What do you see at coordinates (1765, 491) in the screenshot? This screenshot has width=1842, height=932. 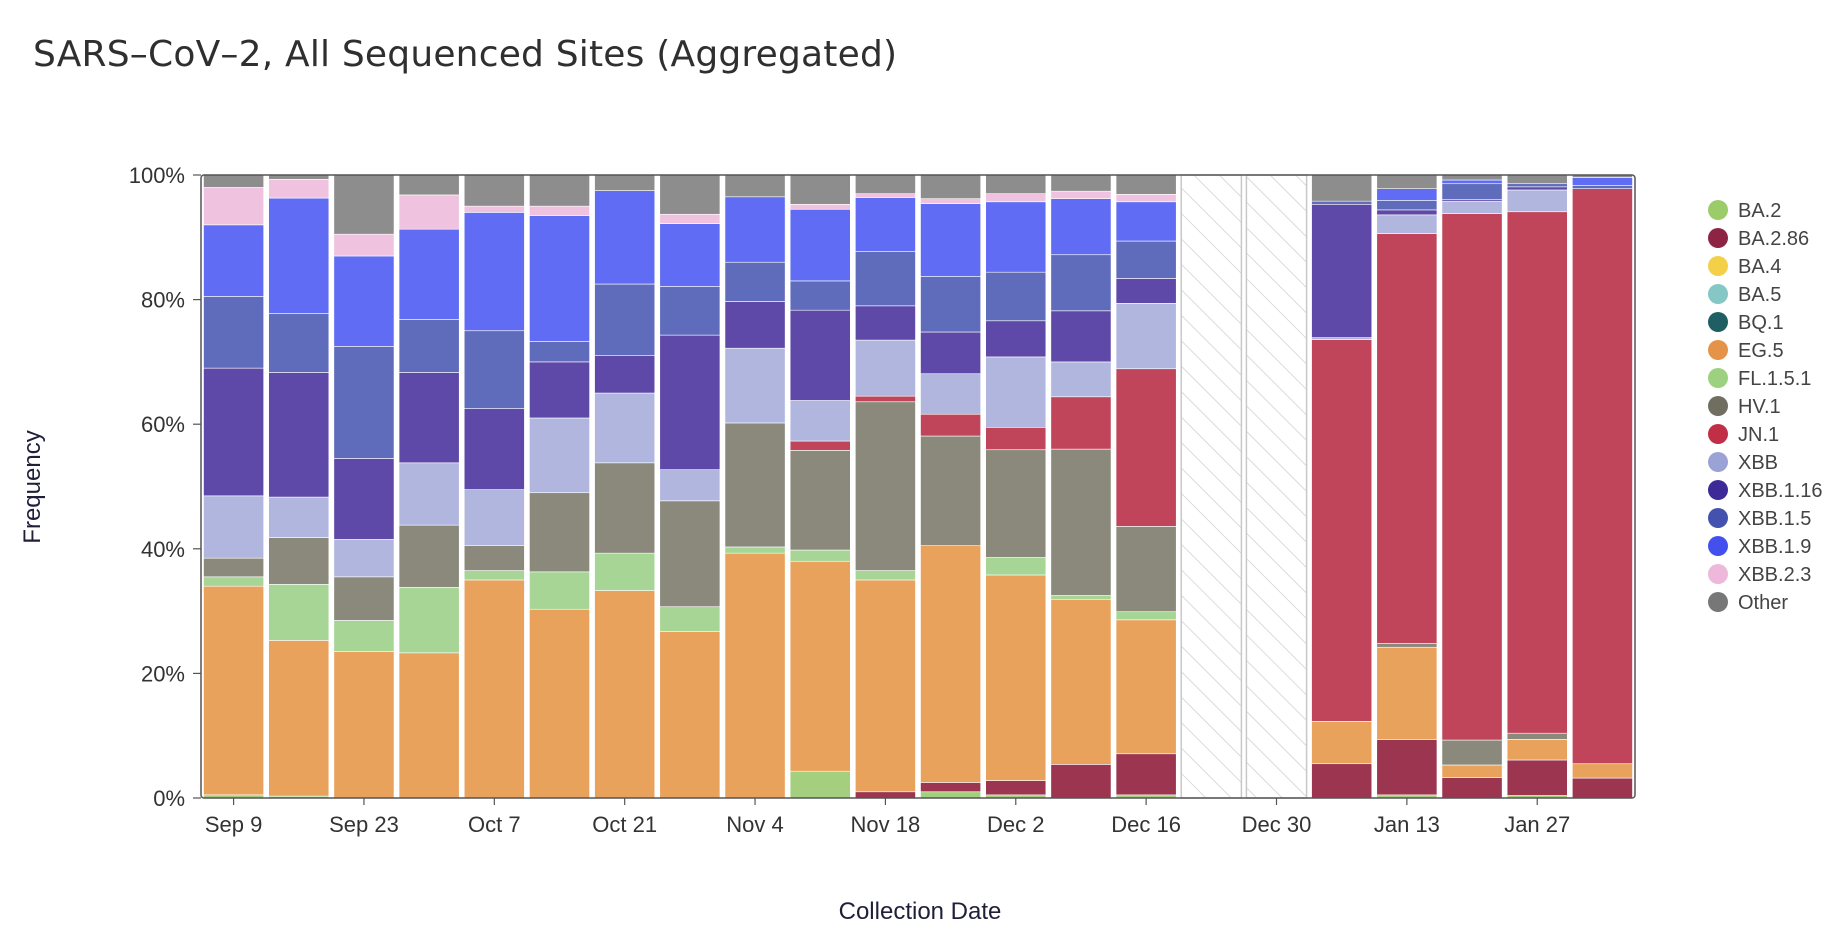 I see `legend-item-xbb-1-16: XBB.1.16` at bounding box center [1765, 491].